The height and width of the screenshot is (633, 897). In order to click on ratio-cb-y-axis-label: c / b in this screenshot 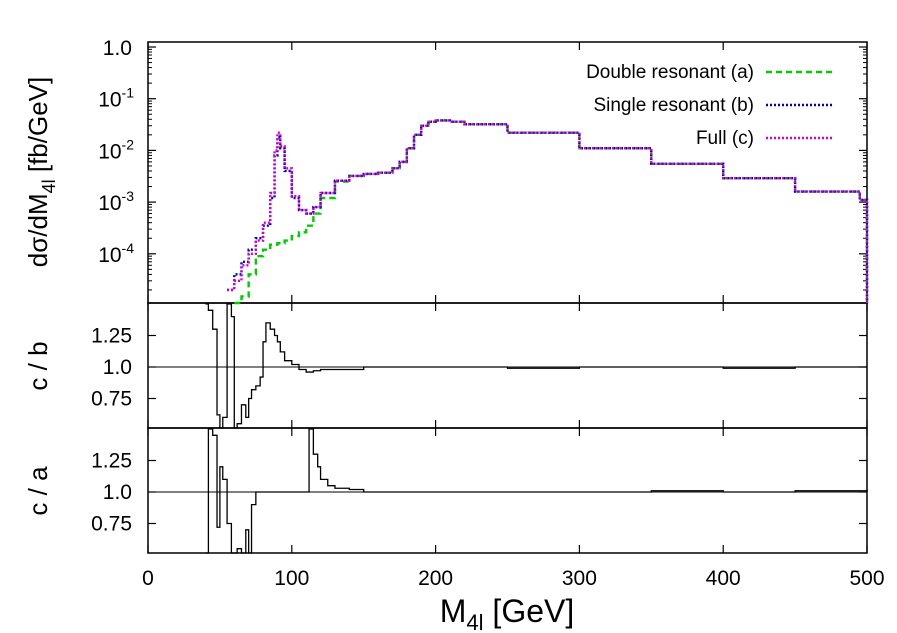, I will do `click(38, 365)`.